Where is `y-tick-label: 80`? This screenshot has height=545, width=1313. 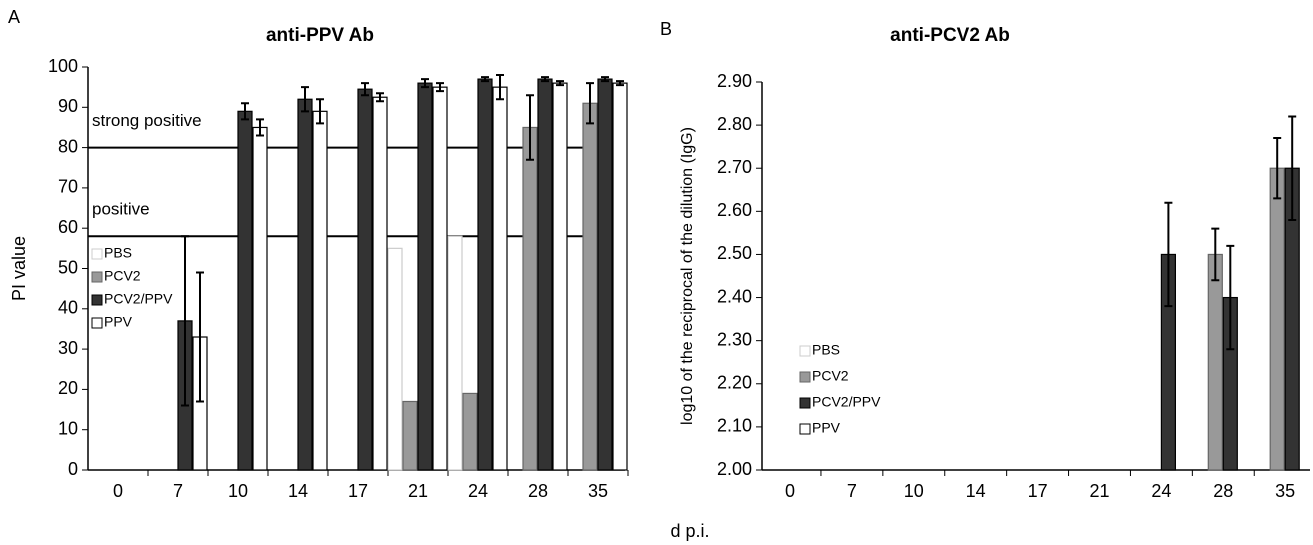 y-tick-label: 80 is located at coordinates (68, 146).